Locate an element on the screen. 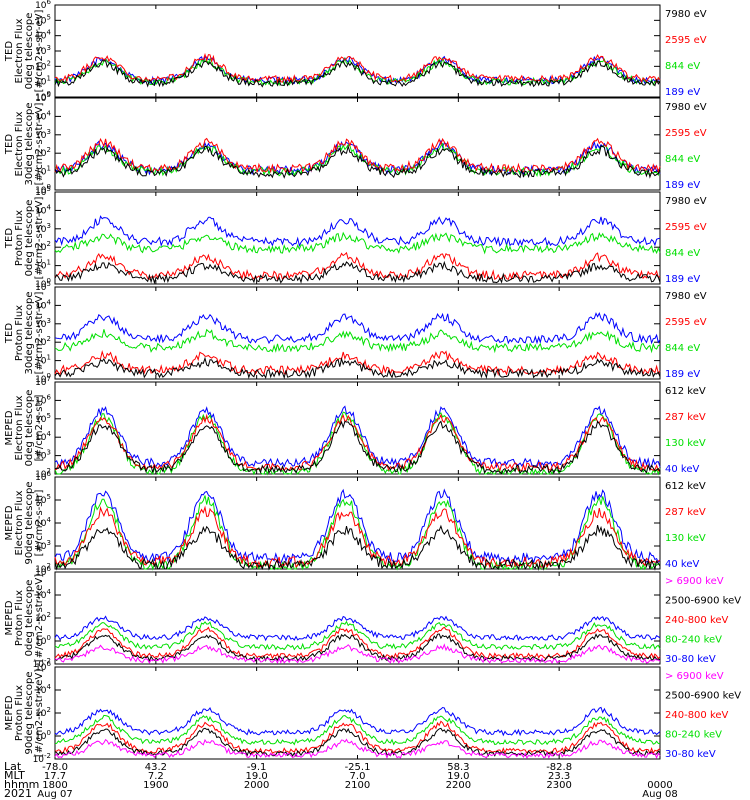 The height and width of the screenshot is (800, 750). x-tick-label-hhmm: 1900 is located at coordinates (155, 785).